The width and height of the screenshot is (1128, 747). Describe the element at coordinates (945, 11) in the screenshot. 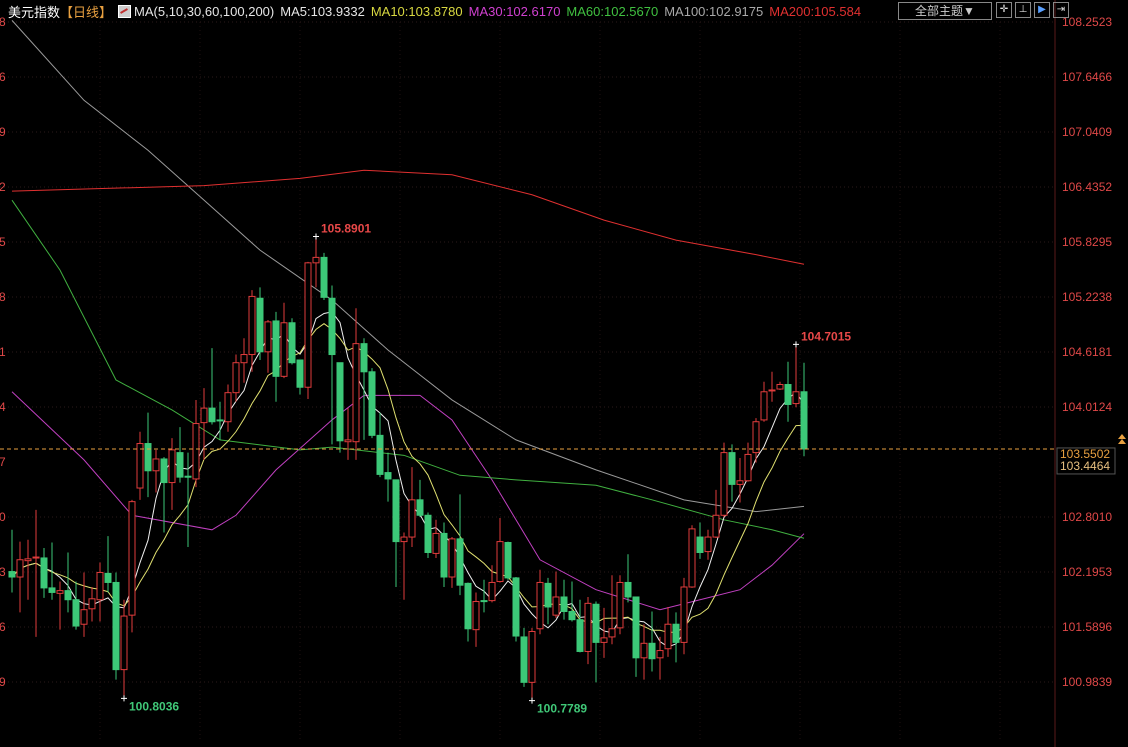

I see `theme-dropdown-button: 全部主题▼` at that location.